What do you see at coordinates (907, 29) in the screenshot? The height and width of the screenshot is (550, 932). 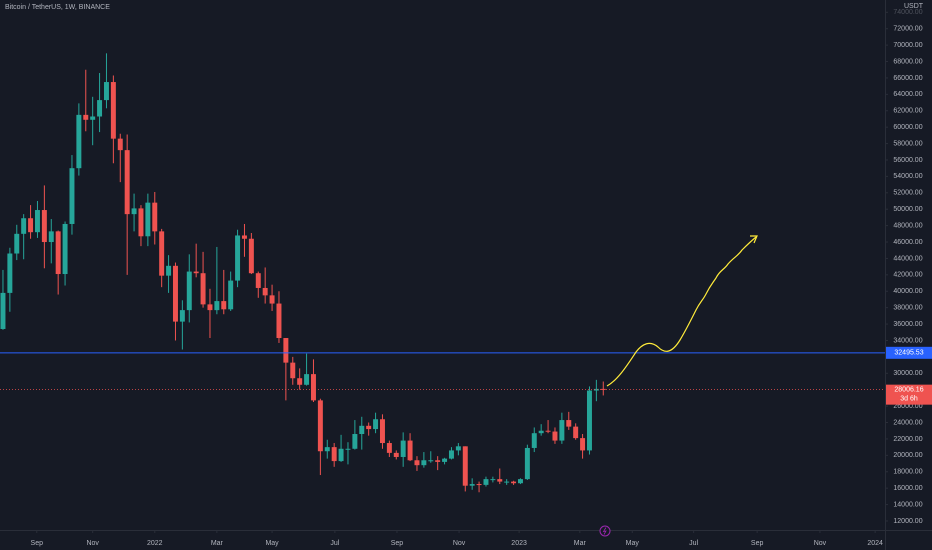 I see `y-tick-label: 72000.00` at bounding box center [907, 29].